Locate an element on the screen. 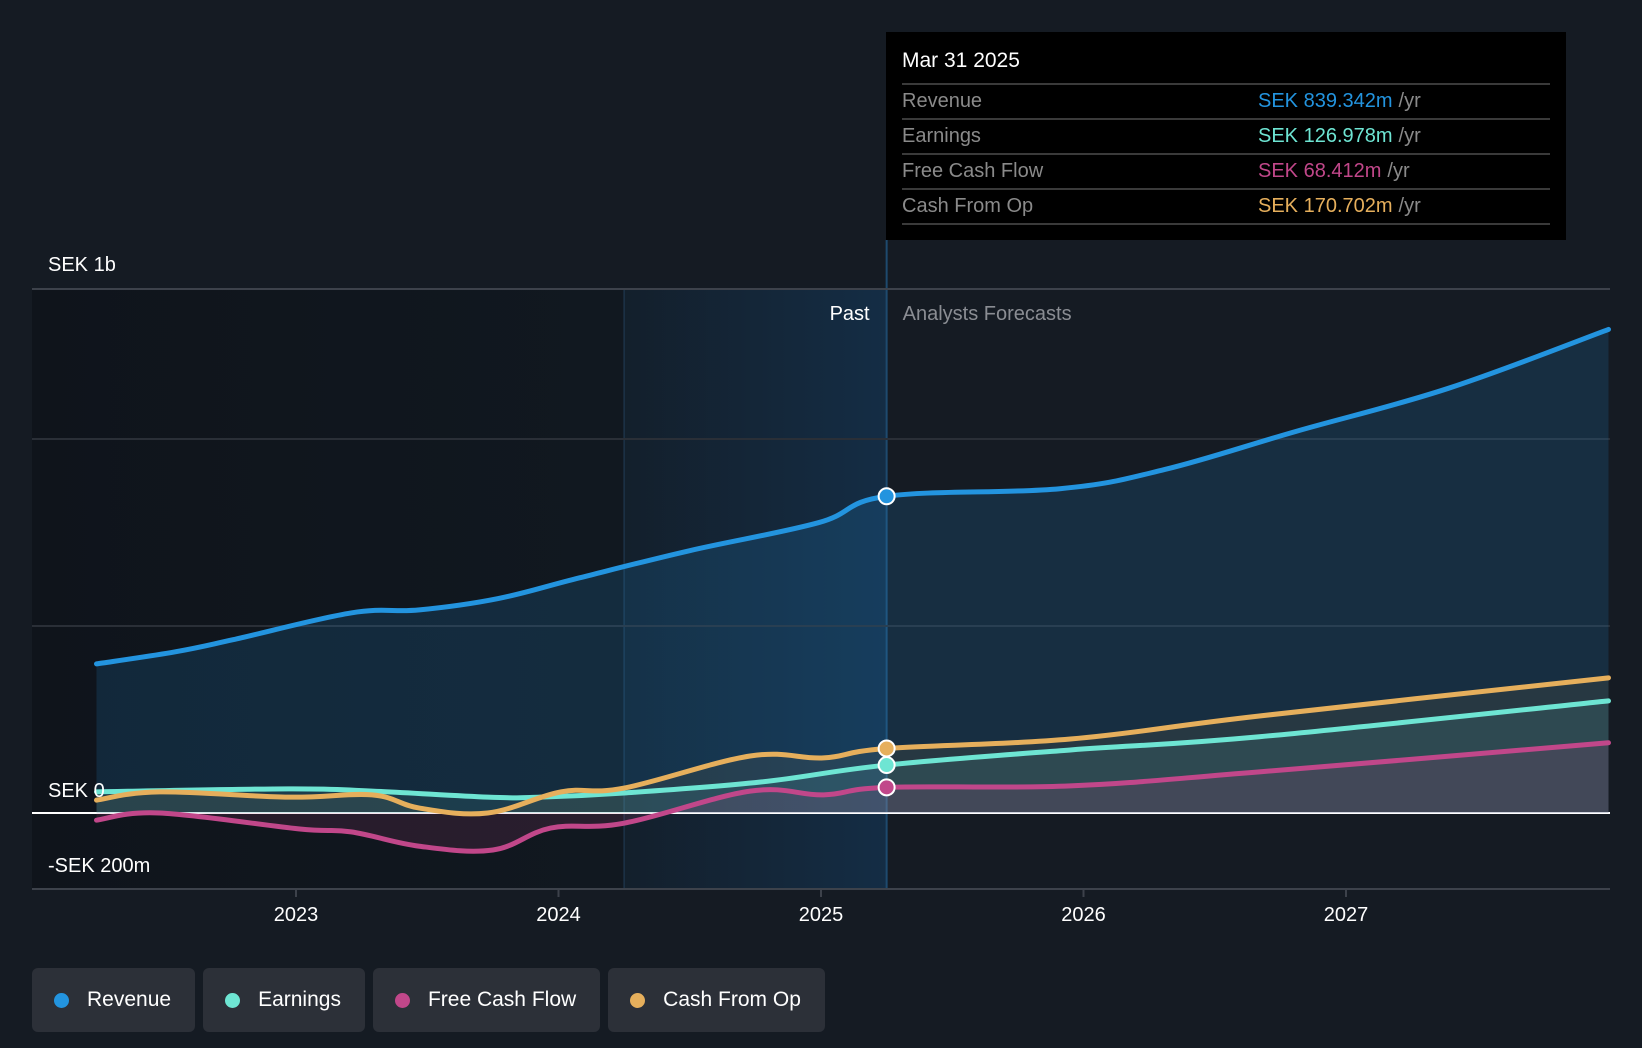  legend-item-cash-from-op: Cash From Op is located at coordinates (716, 1000).